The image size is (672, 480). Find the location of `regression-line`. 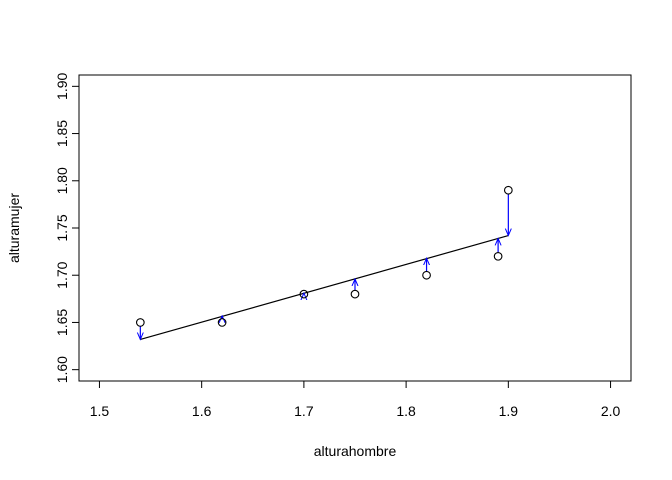

regression-line is located at coordinates (324, 288).